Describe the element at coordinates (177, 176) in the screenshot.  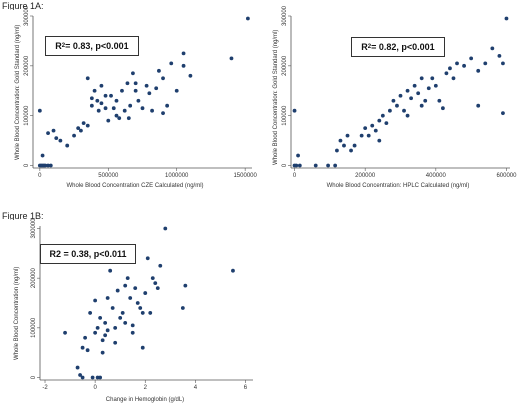
I see `x-tick-label: 1000000` at that location.